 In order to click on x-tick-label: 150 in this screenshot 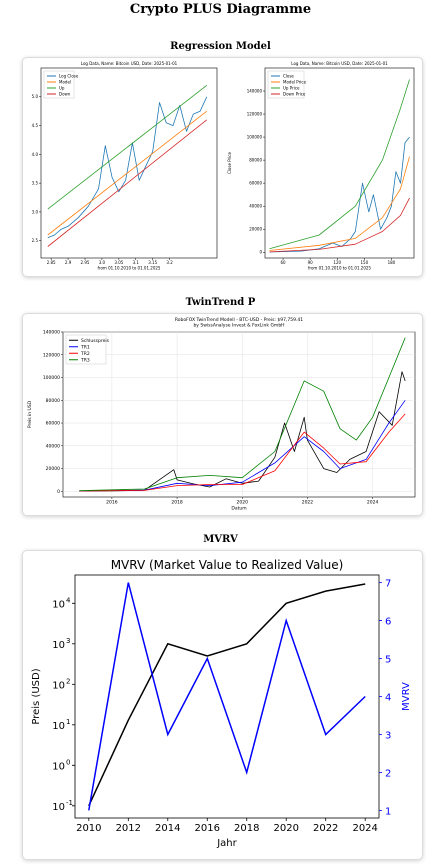, I will do `click(365, 262)`.